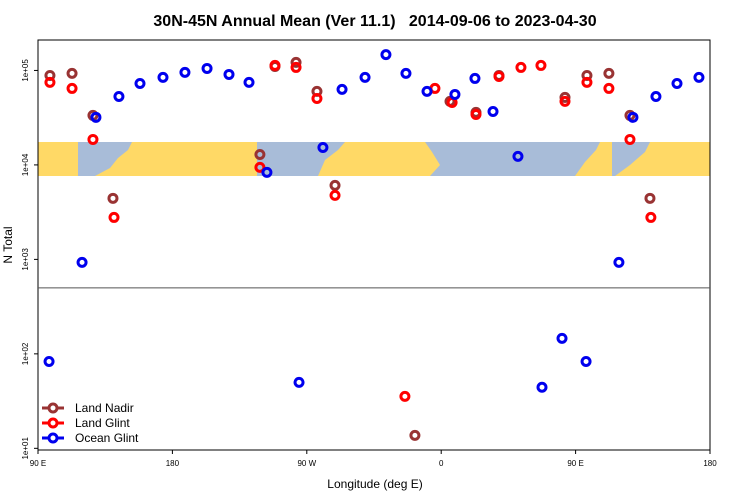 The width and height of the screenshot is (750, 500). Describe the element at coordinates (104, 408) in the screenshot. I see `legend-label: Land Nadir` at that location.